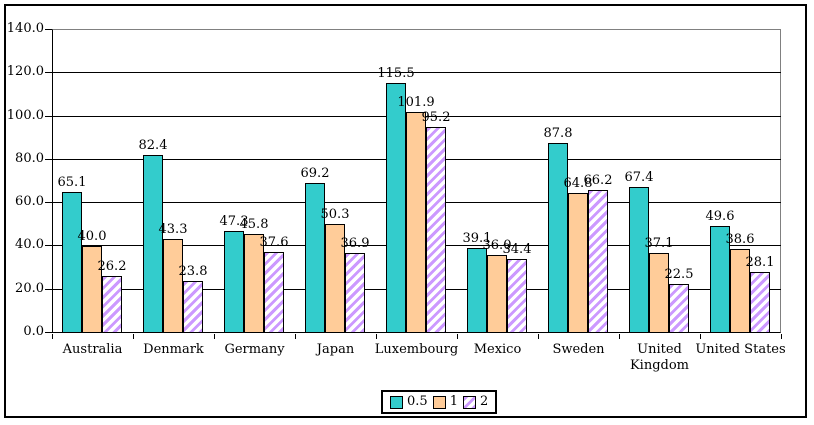 Image resolution: width=814 pixels, height=425 pixels. I want to click on x-axis-label: Australia, so click(92, 349).